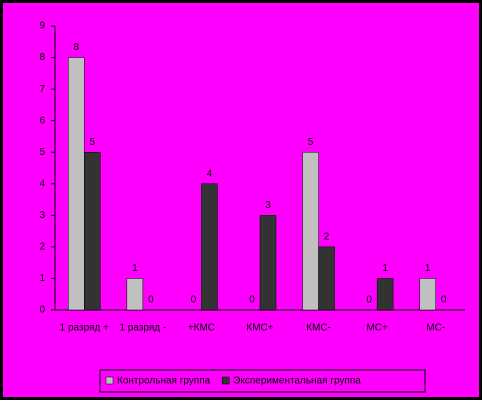 The width and height of the screenshot is (482, 400). Describe the element at coordinates (259, 328) in the screenshot. I see `x-tick-label: КМС+` at that location.